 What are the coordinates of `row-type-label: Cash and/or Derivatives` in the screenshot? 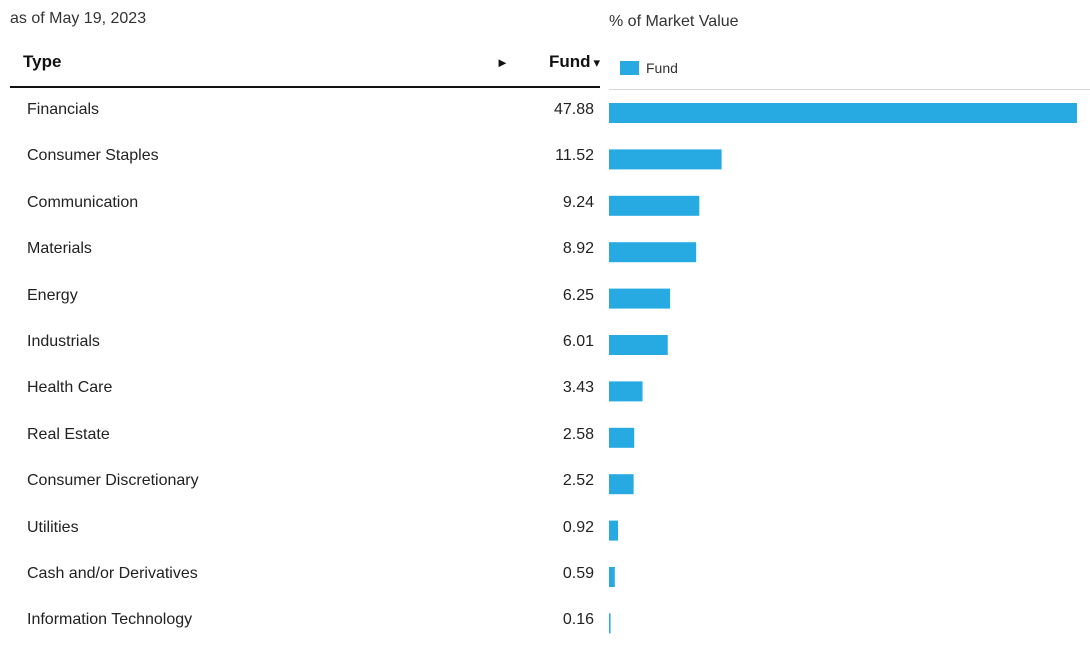 It's located at (112, 573).